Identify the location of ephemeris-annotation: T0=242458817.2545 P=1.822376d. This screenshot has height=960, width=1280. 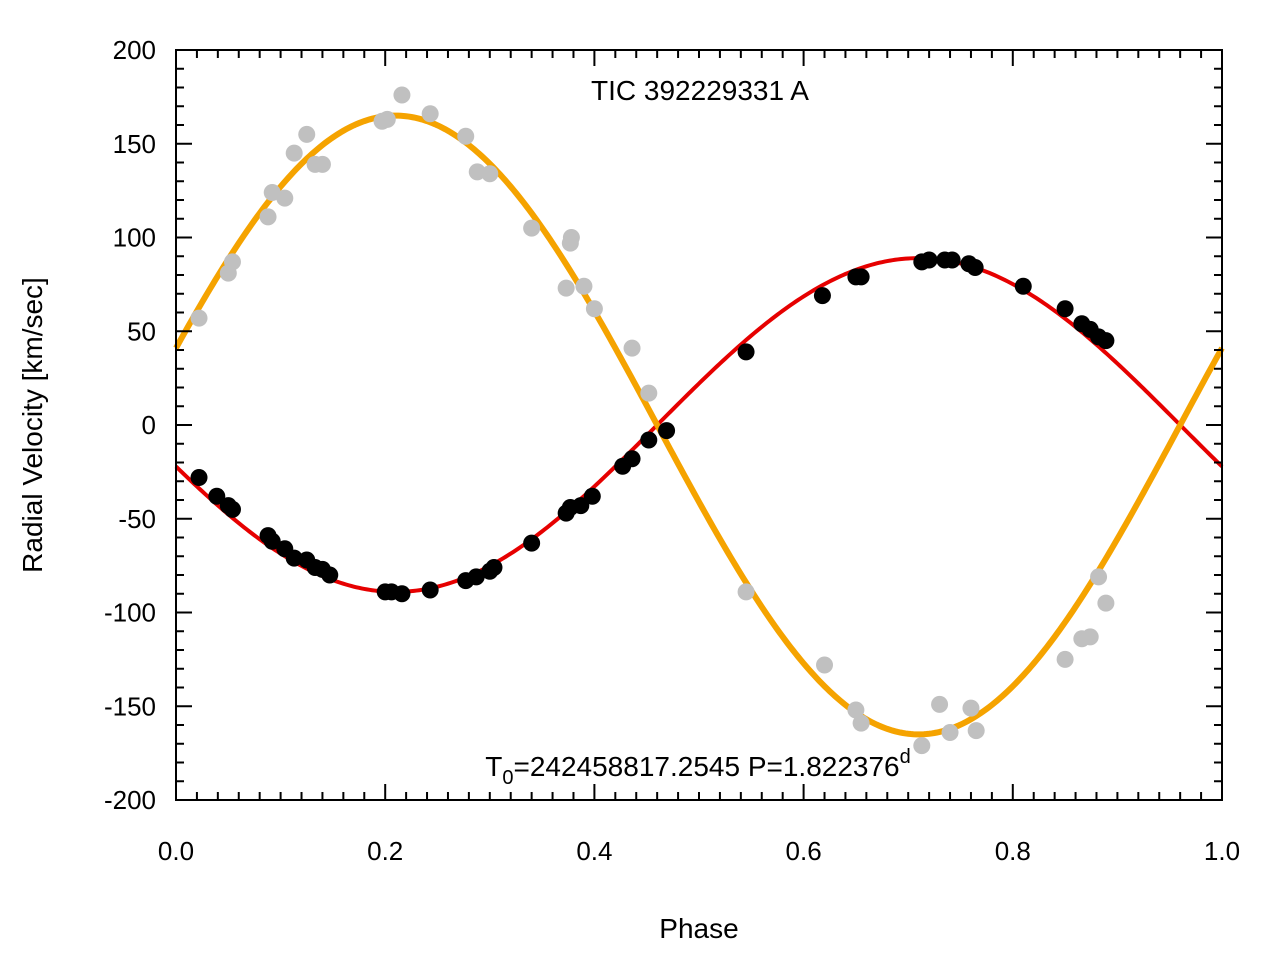
(698, 767).